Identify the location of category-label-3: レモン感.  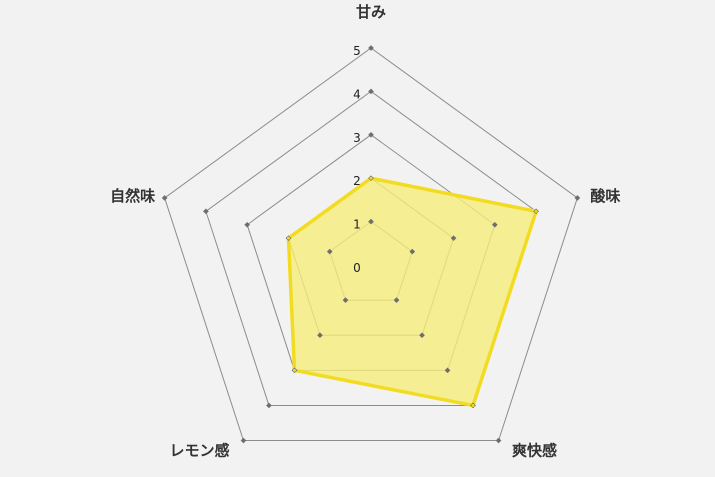
(199, 451).